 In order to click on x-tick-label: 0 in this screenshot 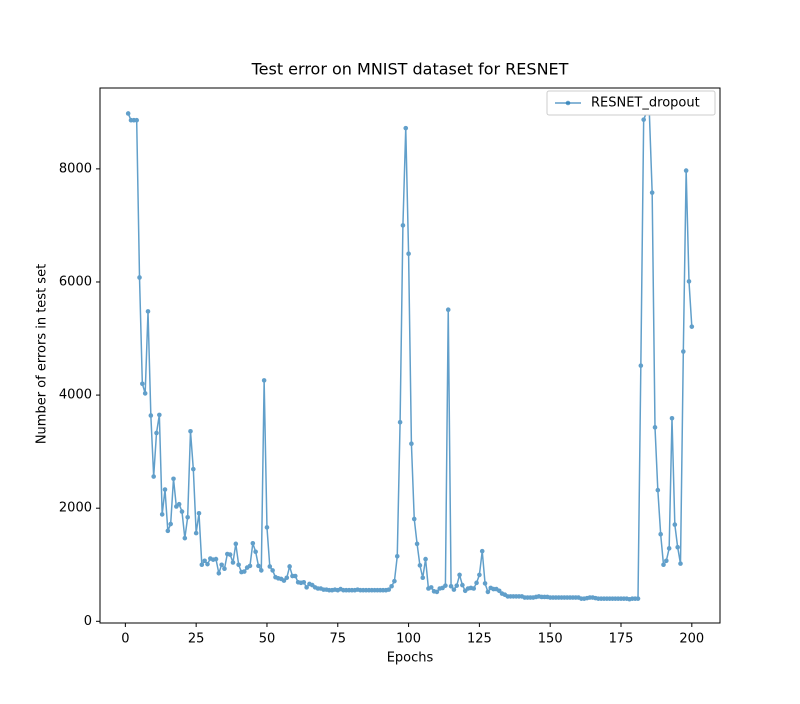, I will do `click(125, 639)`.